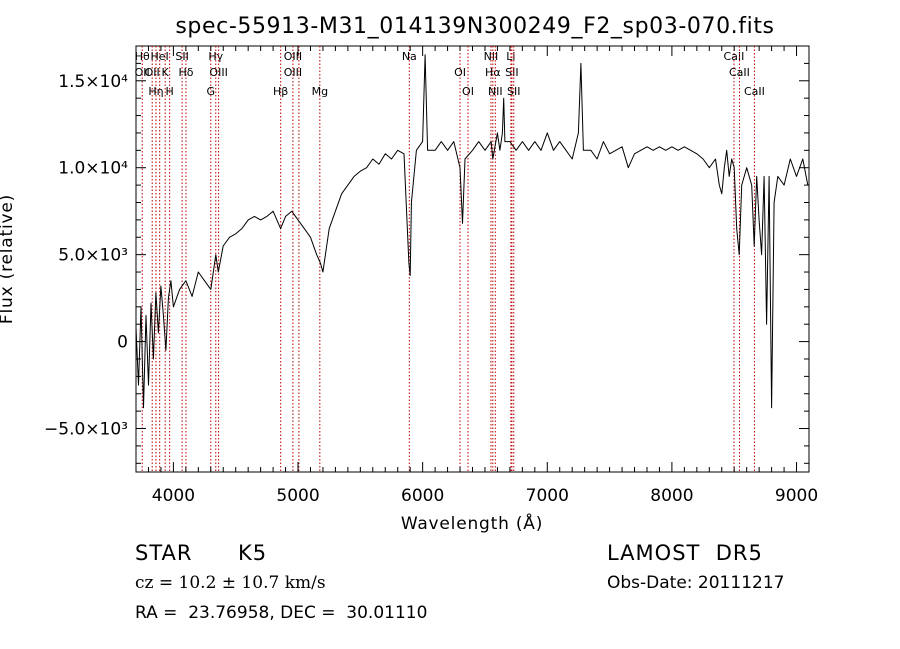  I want to click on x-tick-label: 9000, so click(796, 496).